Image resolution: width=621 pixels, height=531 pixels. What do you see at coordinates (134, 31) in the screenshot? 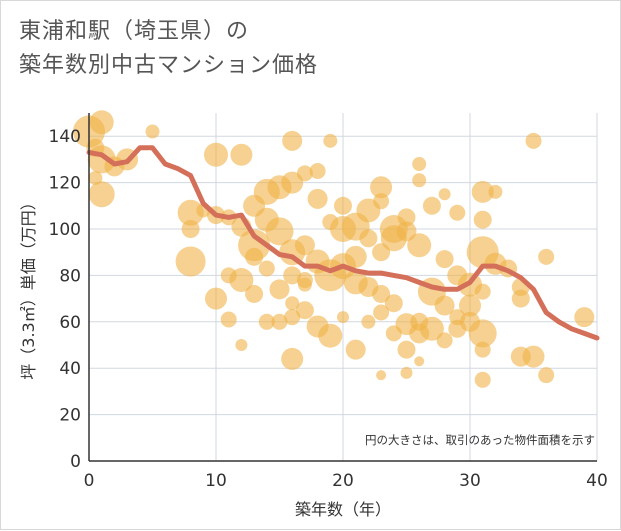
I see `chart-title-line-1: 東浦和駅（埼玉県）の` at bounding box center [134, 31].